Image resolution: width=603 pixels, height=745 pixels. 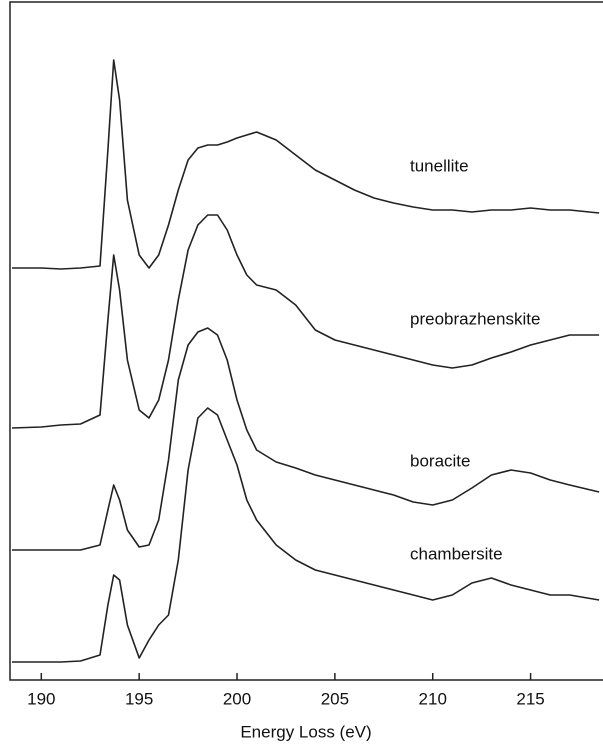 What do you see at coordinates (41, 698) in the screenshot?
I see `x-tick-label: 190` at bounding box center [41, 698].